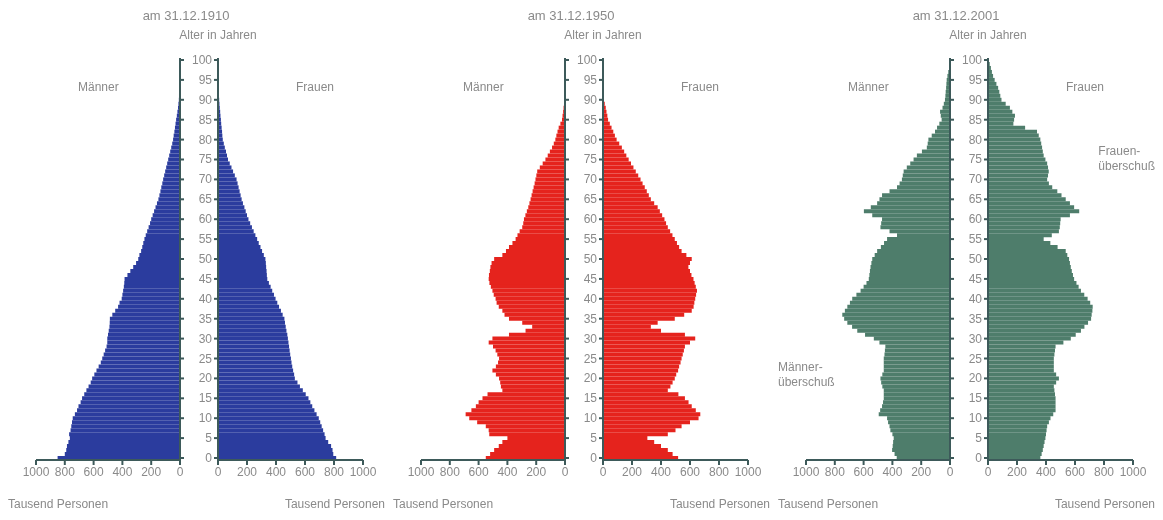  I want to click on chart-title: am 31.12.2001, so click(956, 15).